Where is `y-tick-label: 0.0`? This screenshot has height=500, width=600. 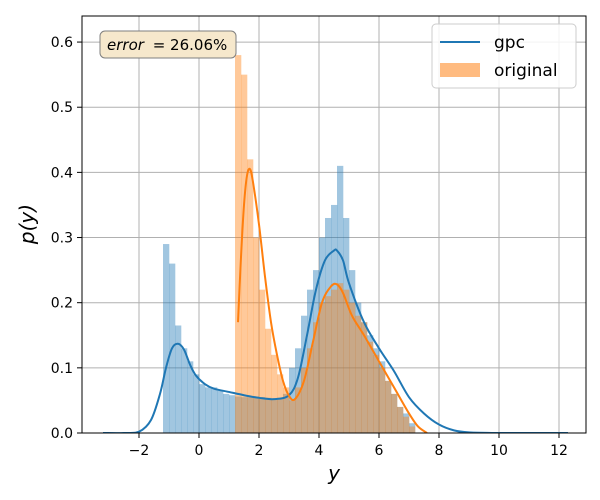
y-tick-label: 0.0 is located at coordinates (62, 434).